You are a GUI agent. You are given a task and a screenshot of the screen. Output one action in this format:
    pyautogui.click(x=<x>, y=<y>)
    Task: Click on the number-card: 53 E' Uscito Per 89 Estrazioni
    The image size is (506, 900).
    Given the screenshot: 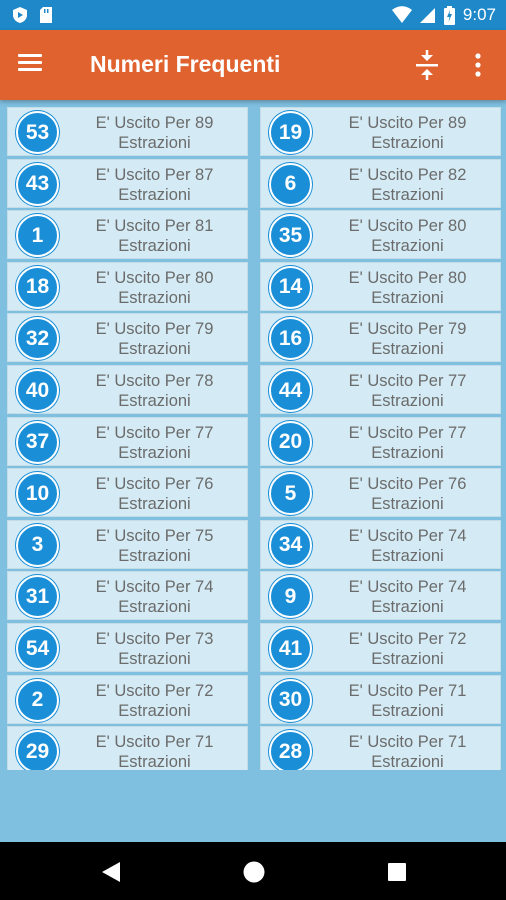 What is the action you would take?
    pyautogui.click(x=127, y=131)
    